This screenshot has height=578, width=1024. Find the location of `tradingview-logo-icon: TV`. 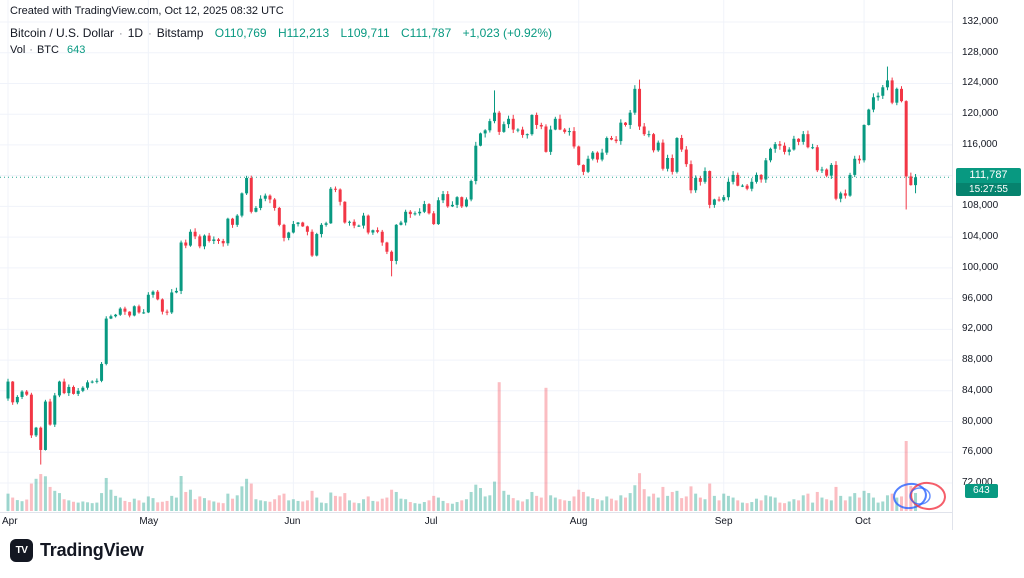

tradingview-logo-icon: TV is located at coordinates (21, 550).